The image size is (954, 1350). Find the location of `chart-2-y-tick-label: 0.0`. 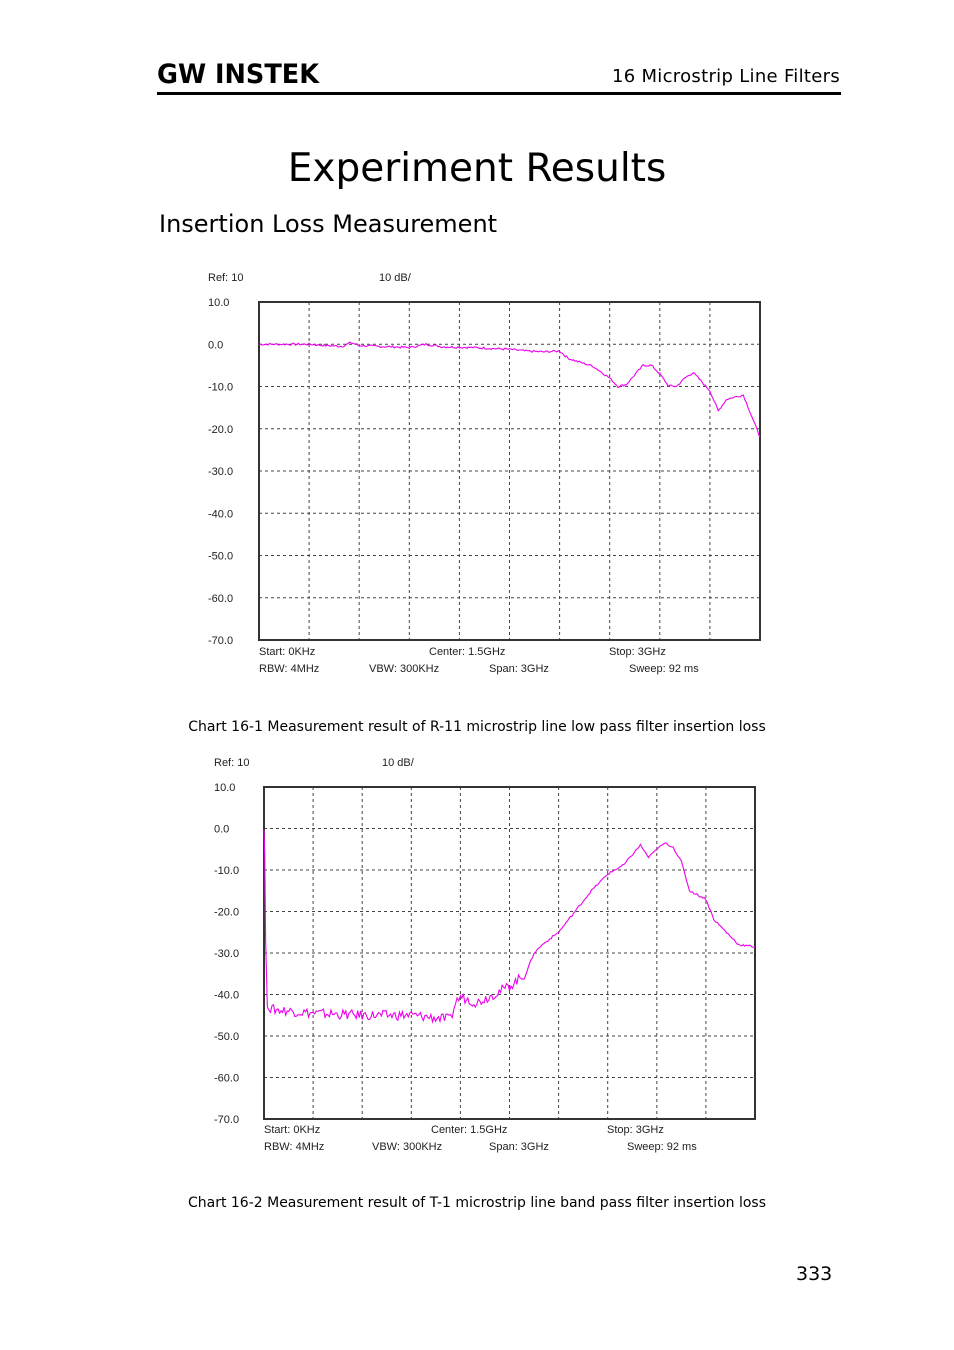

chart-2-y-tick-label: 0.0 is located at coordinates (221, 830).